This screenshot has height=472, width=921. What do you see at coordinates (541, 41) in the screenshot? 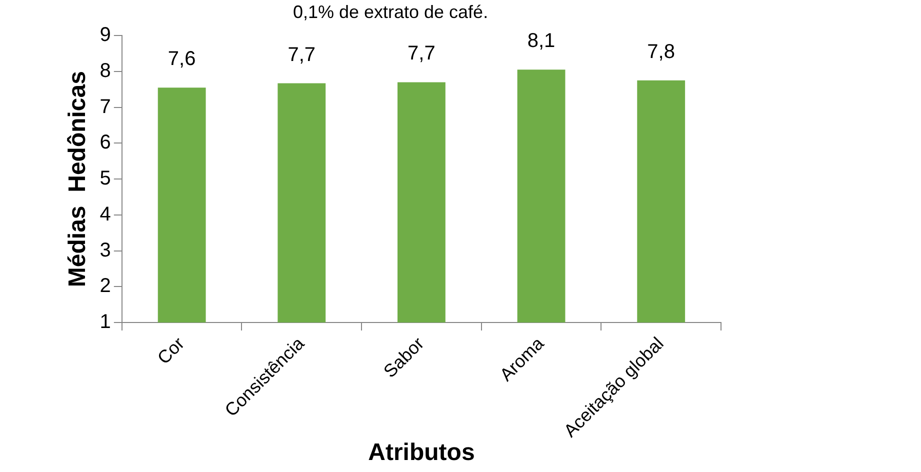
I see `data-label: 8,1` at bounding box center [541, 41].